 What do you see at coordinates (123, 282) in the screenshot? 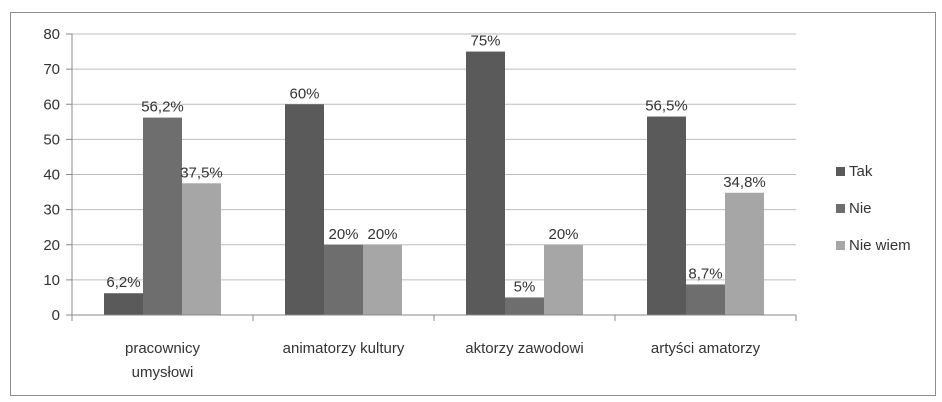
I see `data-label: 6,2%` at bounding box center [123, 282].